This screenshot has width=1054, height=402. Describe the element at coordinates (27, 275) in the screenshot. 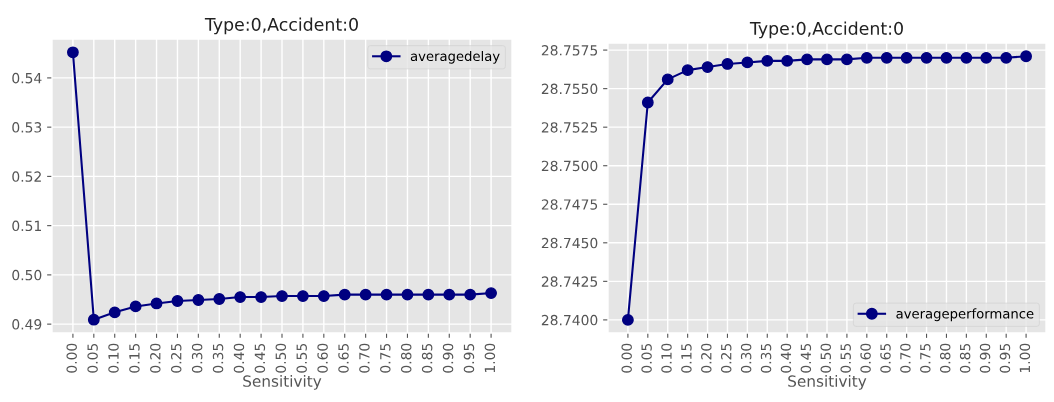

I see `y-tick-label: 0.50` at that location.